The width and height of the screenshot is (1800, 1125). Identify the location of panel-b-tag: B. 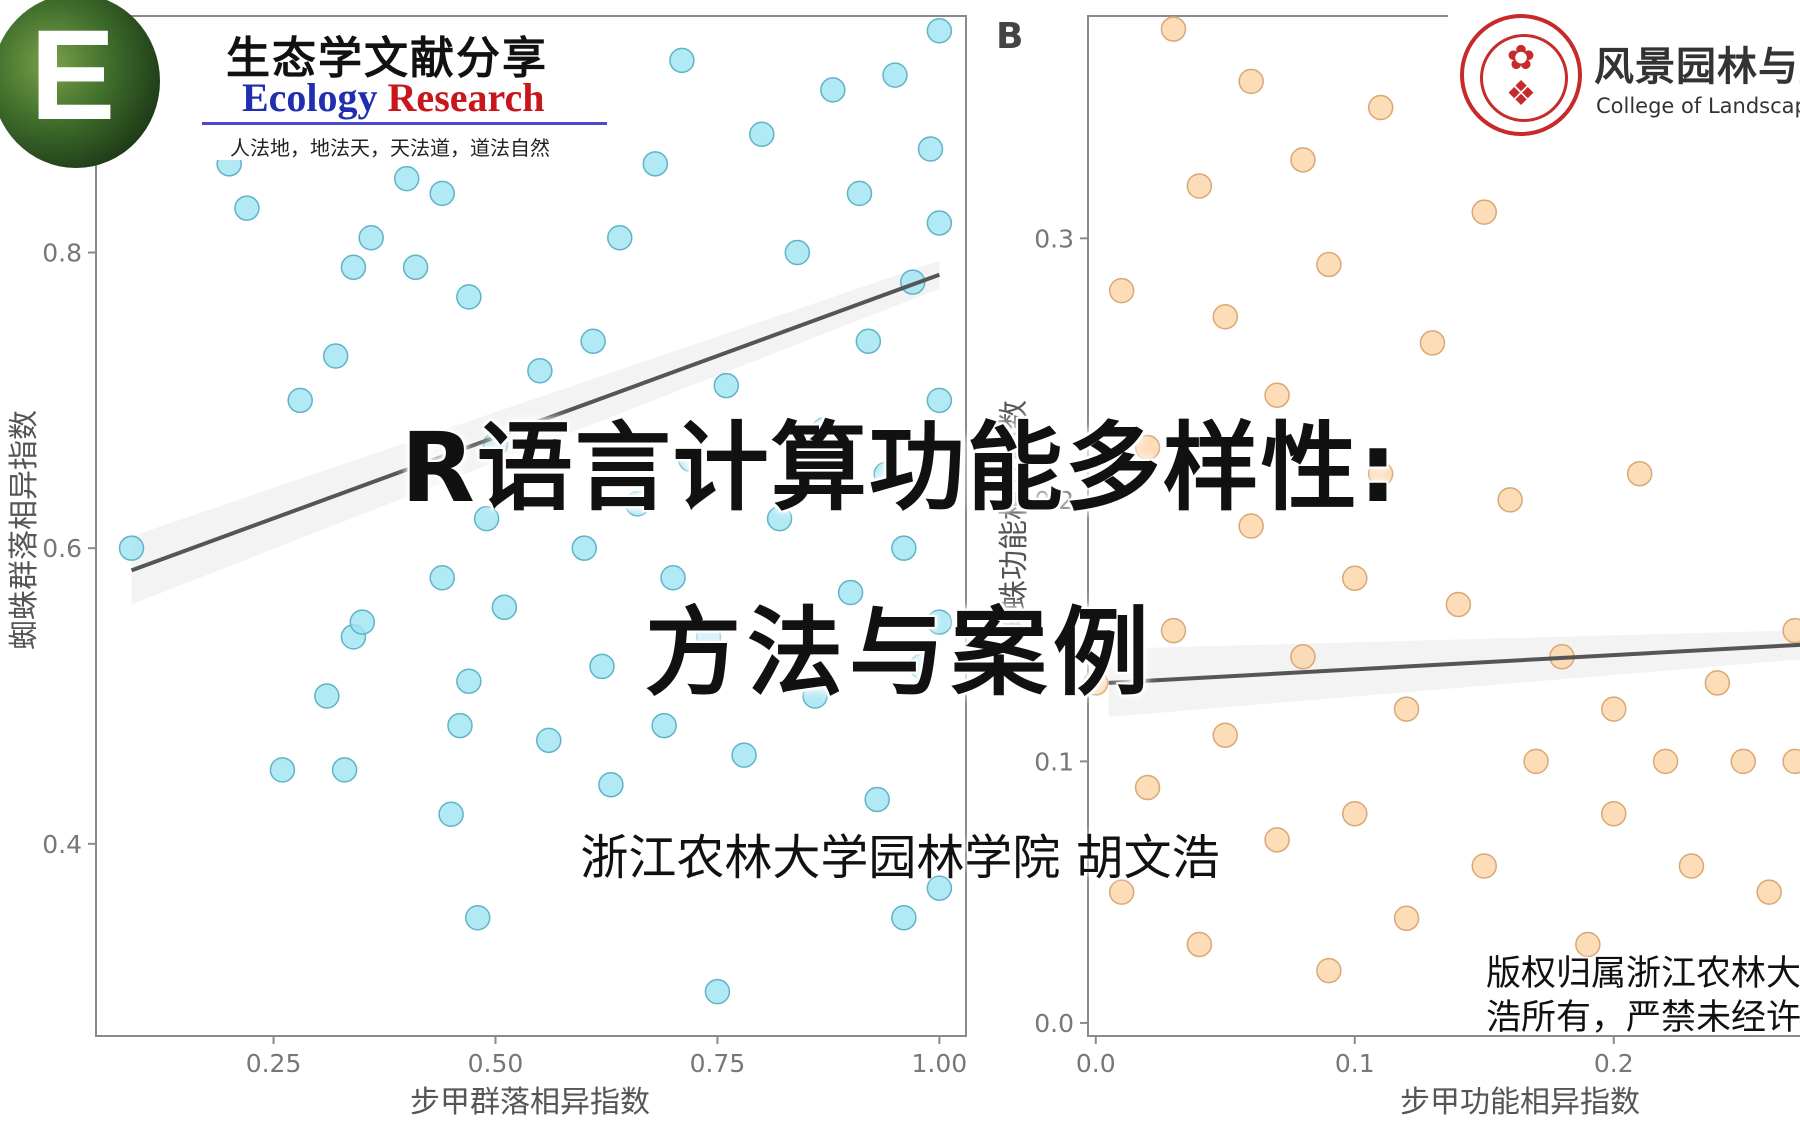
(1009, 36).